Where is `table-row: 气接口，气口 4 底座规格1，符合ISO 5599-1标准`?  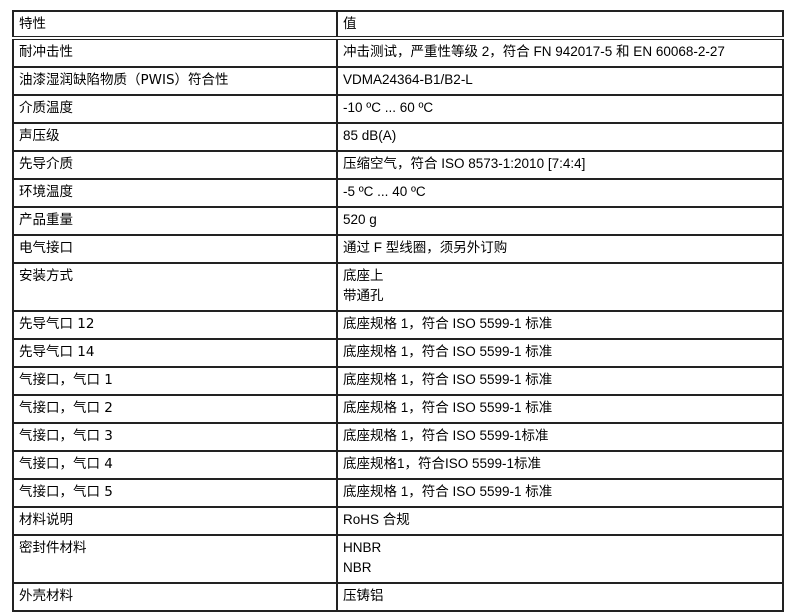
table-row: 气接口，气口 4 底座规格1，符合ISO 5599-1标准 is located at coordinates (398, 465).